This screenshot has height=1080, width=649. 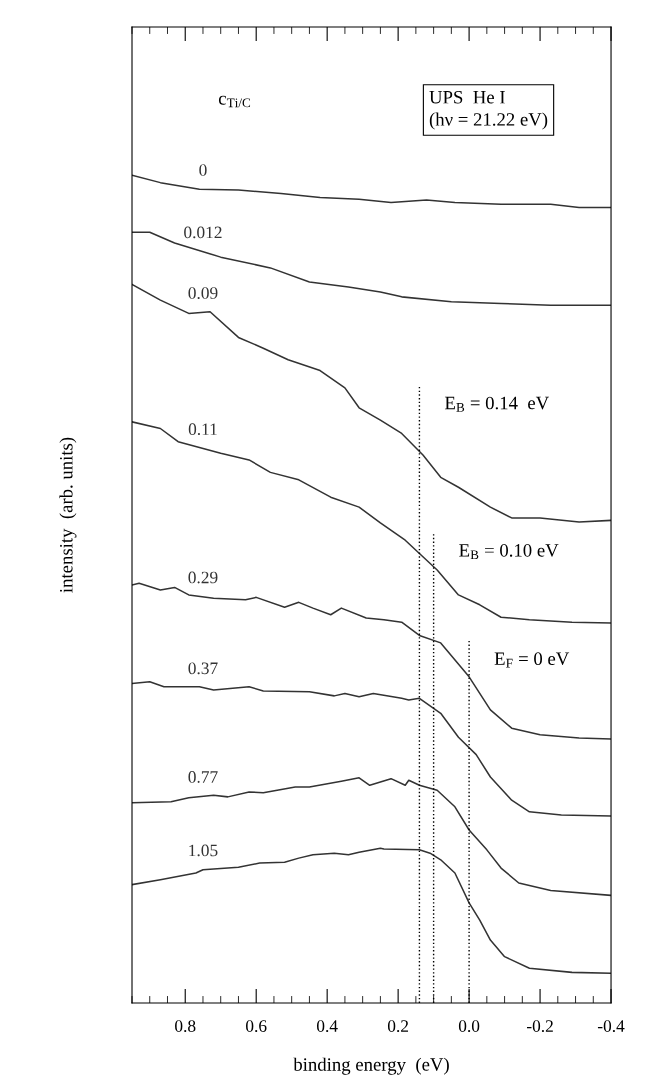 What do you see at coordinates (203, 232) in the screenshot?
I see `series-label: 0.012` at bounding box center [203, 232].